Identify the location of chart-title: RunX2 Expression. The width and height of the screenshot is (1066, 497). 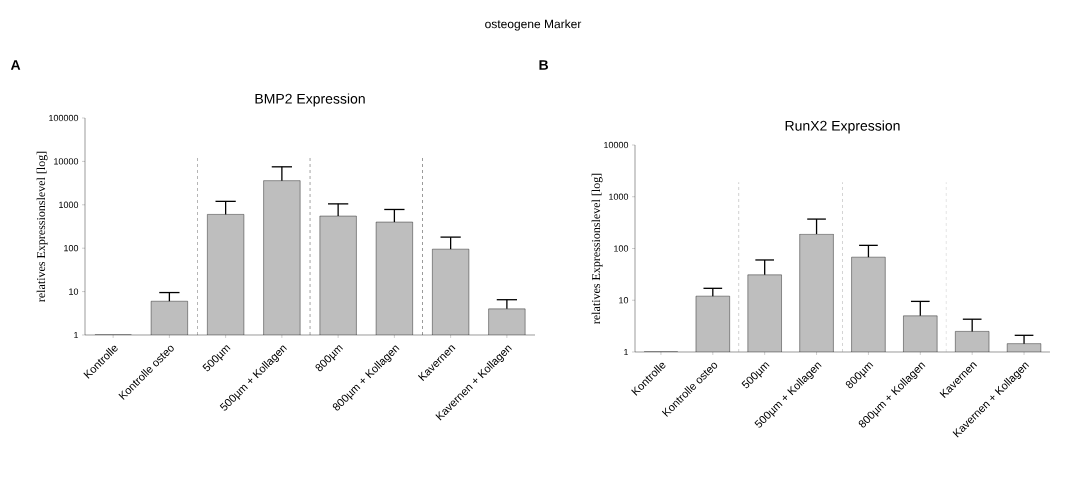
(842, 127).